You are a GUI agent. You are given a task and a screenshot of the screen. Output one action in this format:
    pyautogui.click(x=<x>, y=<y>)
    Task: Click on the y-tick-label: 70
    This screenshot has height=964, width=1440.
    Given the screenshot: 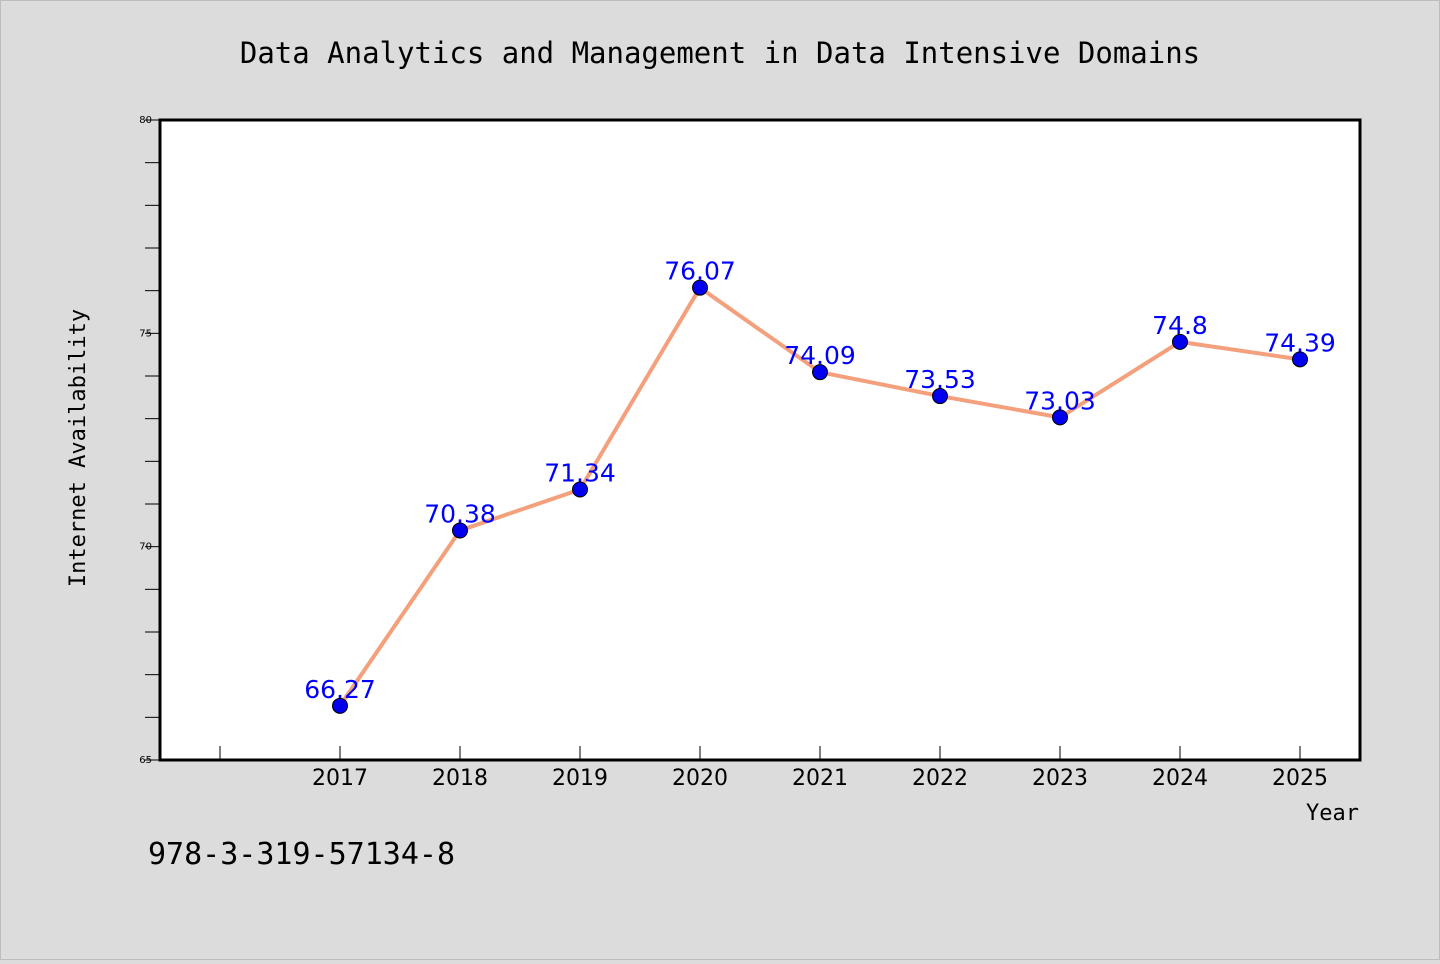 What is the action you would take?
    pyautogui.click(x=145, y=547)
    